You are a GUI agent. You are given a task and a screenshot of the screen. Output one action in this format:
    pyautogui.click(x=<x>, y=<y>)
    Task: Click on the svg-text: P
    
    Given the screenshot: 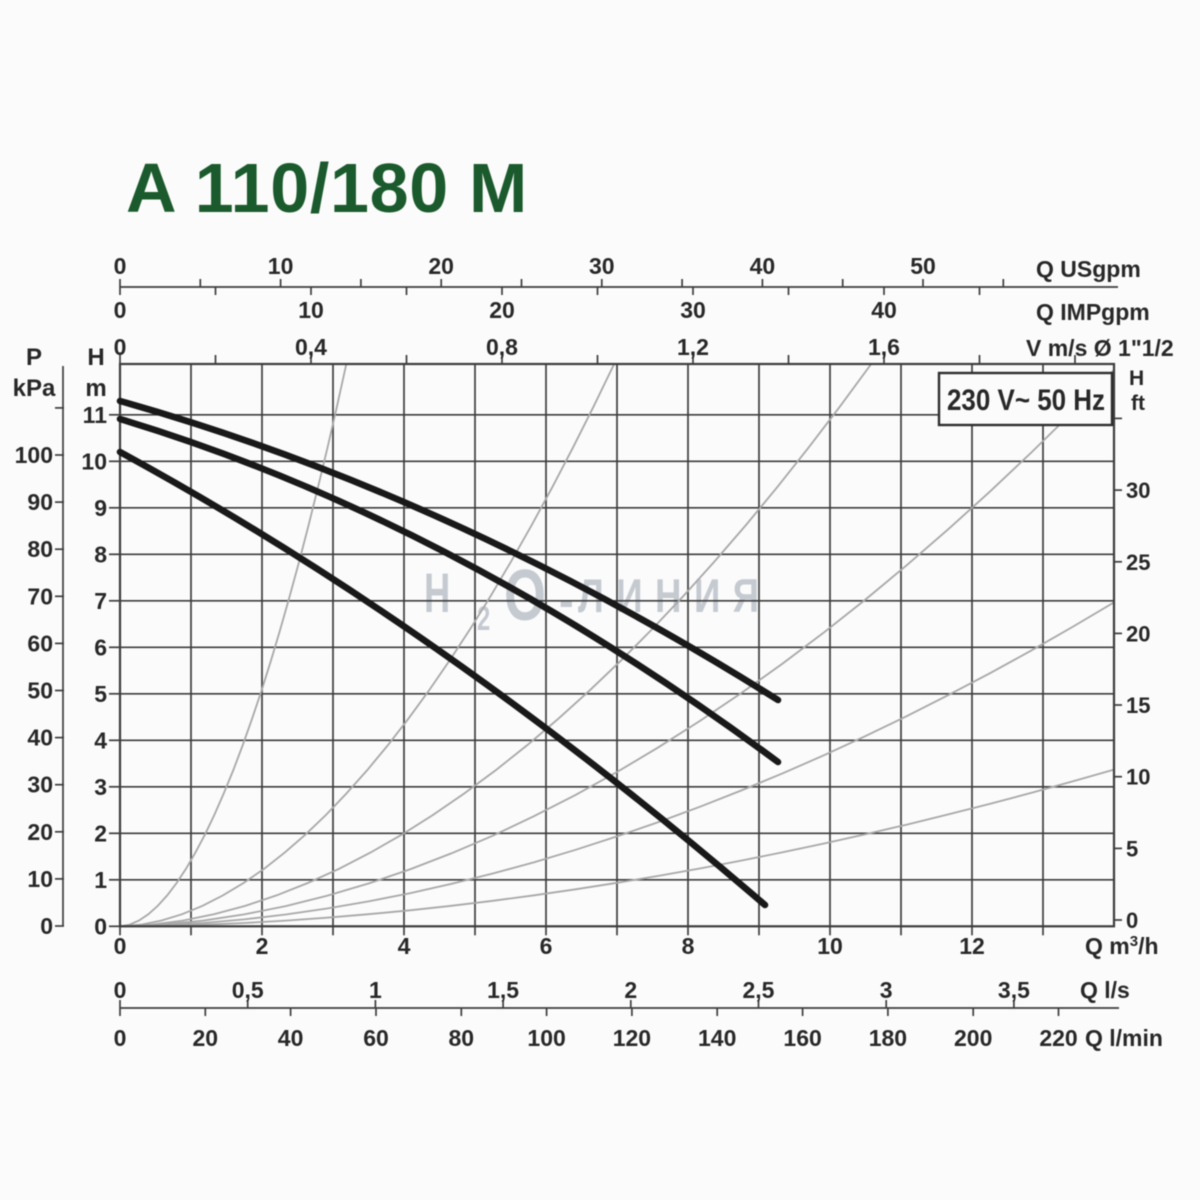 What is the action you would take?
    pyautogui.click(x=34, y=357)
    